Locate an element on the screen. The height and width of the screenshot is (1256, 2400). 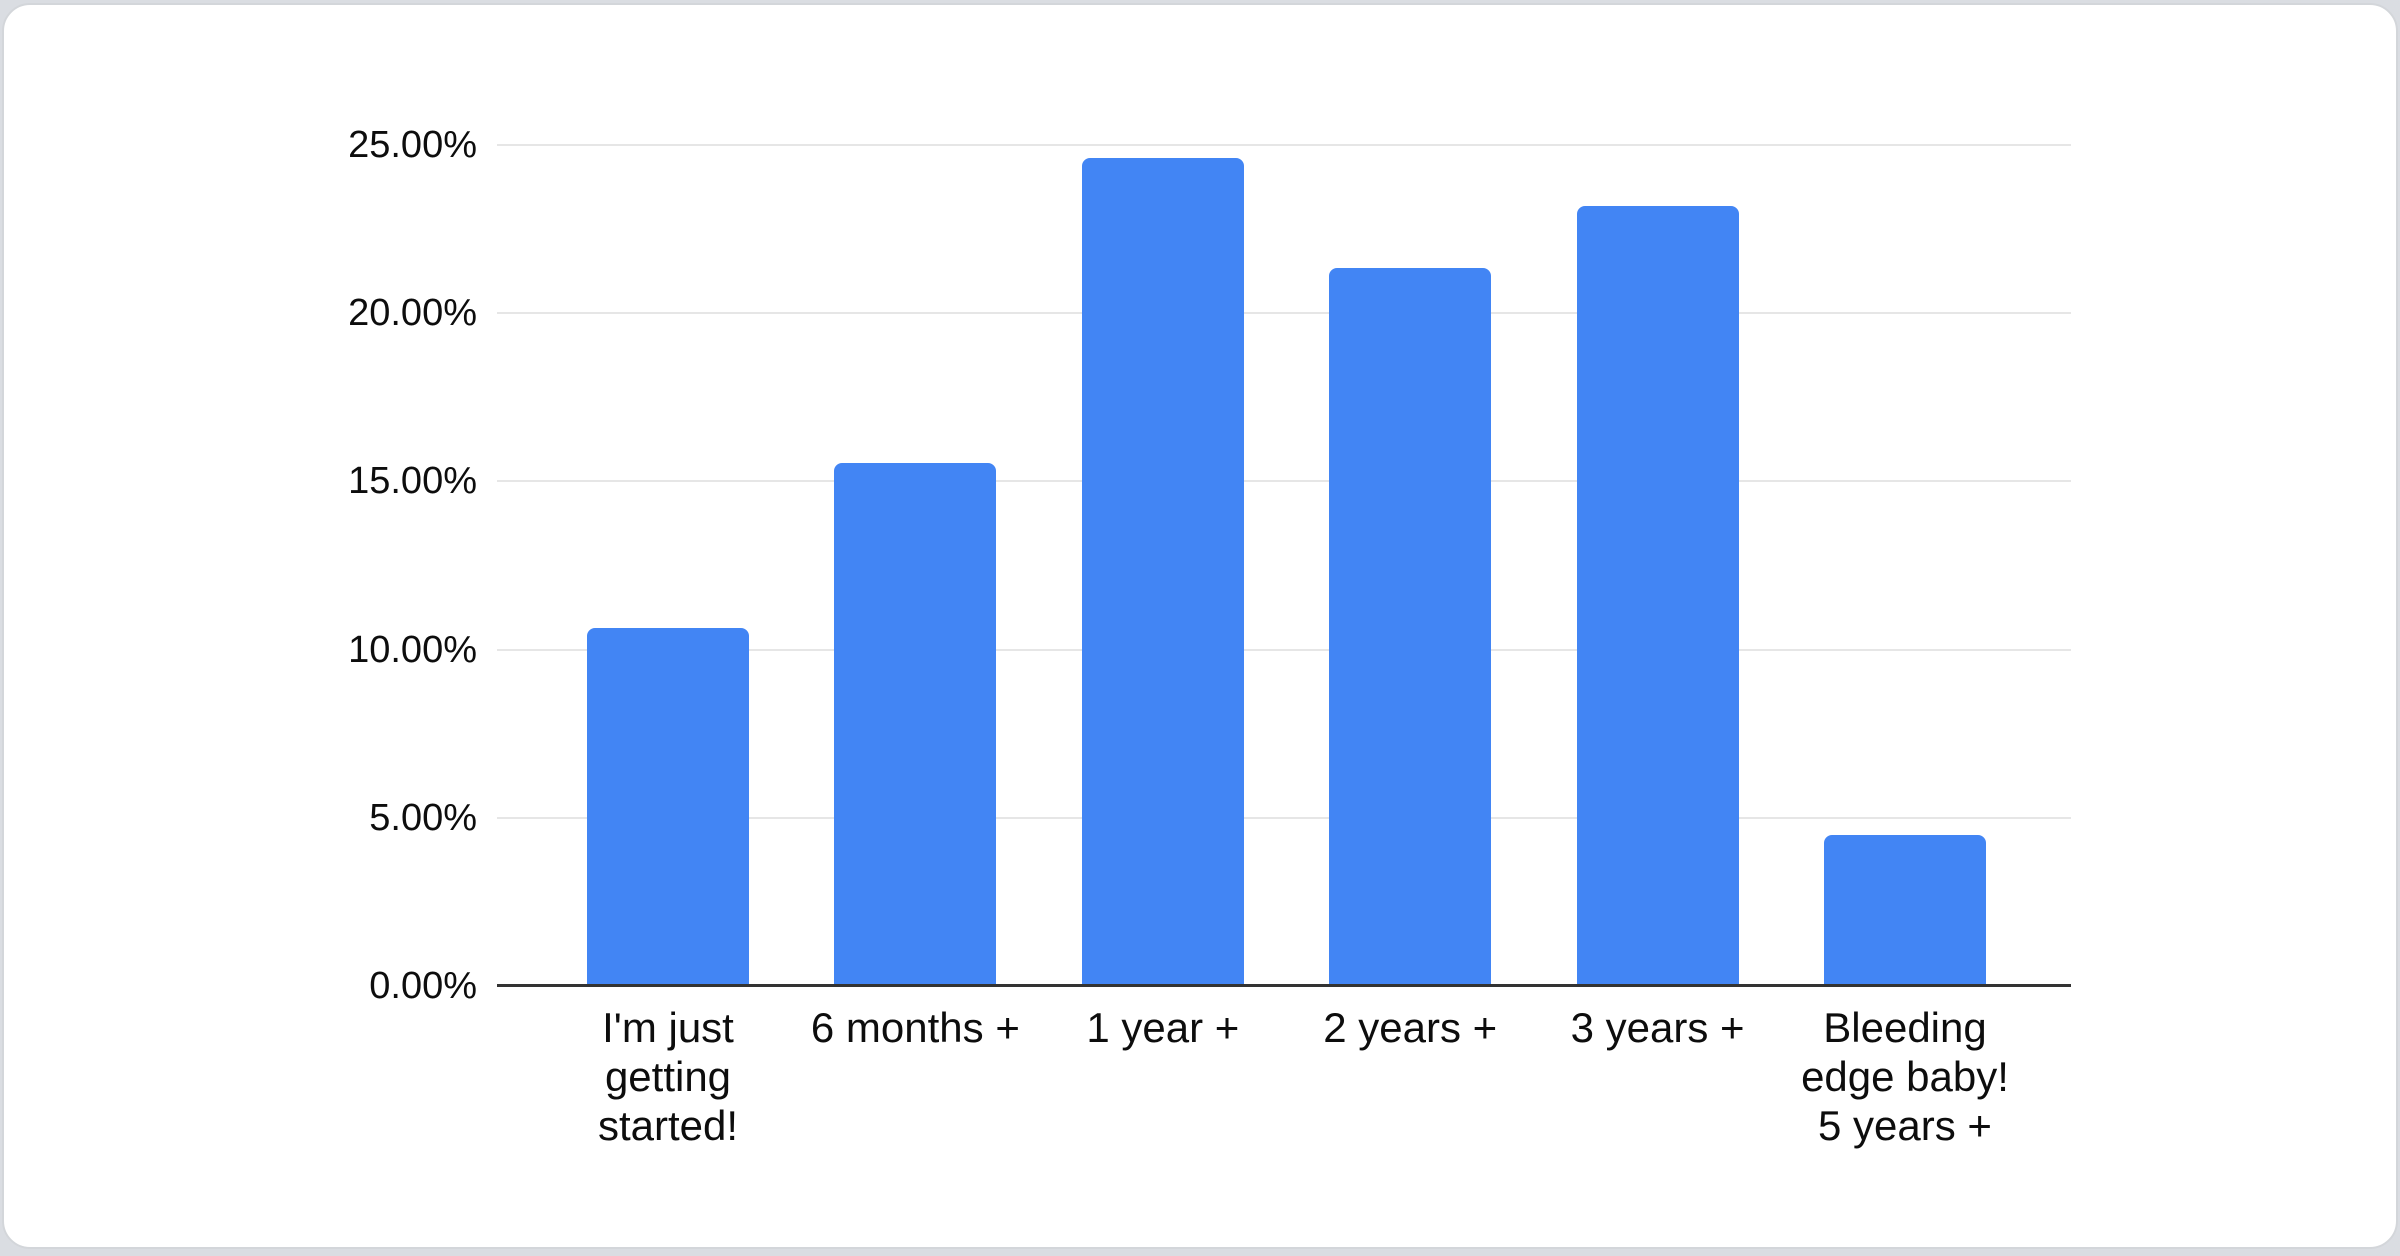
x-category-label: I'm just getting started! is located at coordinates (668, 1076).